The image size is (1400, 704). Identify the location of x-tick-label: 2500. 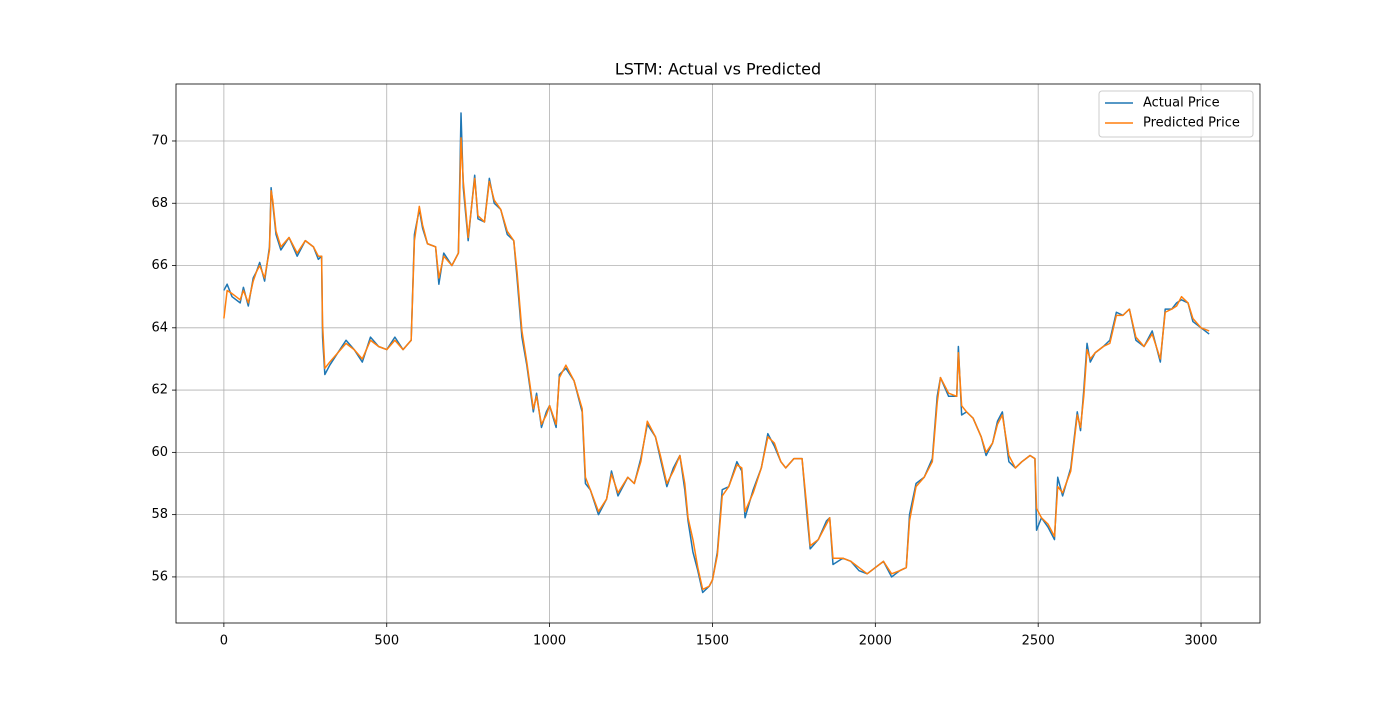
(1038, 641).